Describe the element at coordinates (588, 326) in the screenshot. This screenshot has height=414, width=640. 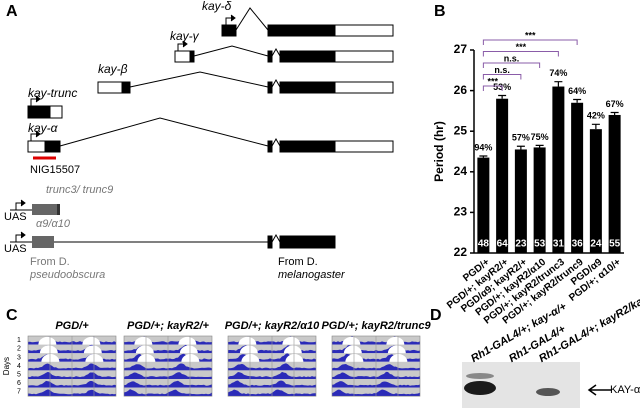
I see `lane-label: Rh1-GAL4/+; kayR2/kay-α` at that location.